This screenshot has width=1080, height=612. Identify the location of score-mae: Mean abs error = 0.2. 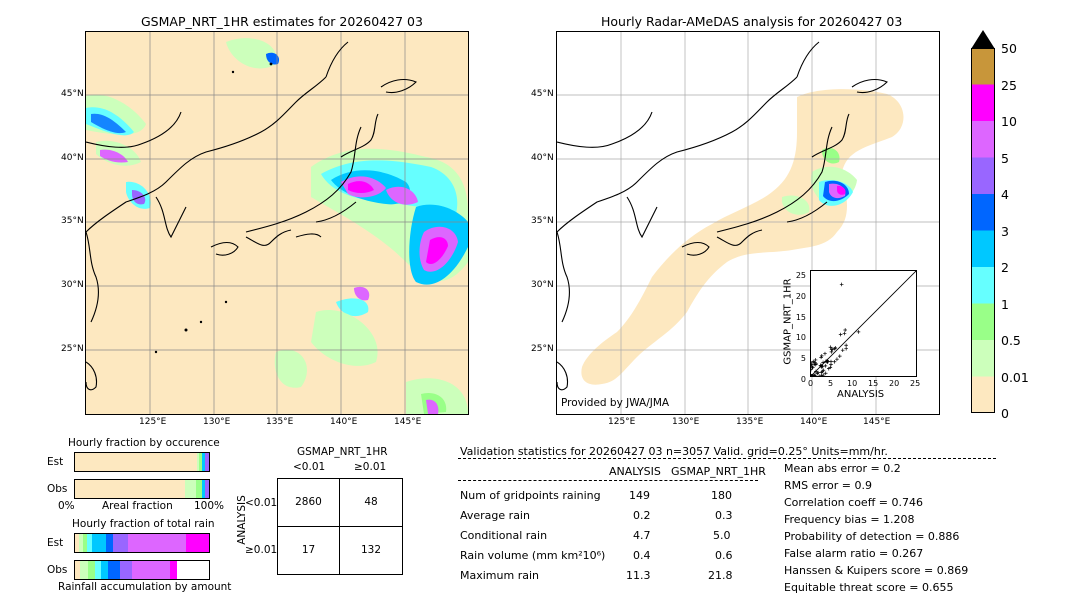
(842, 468).